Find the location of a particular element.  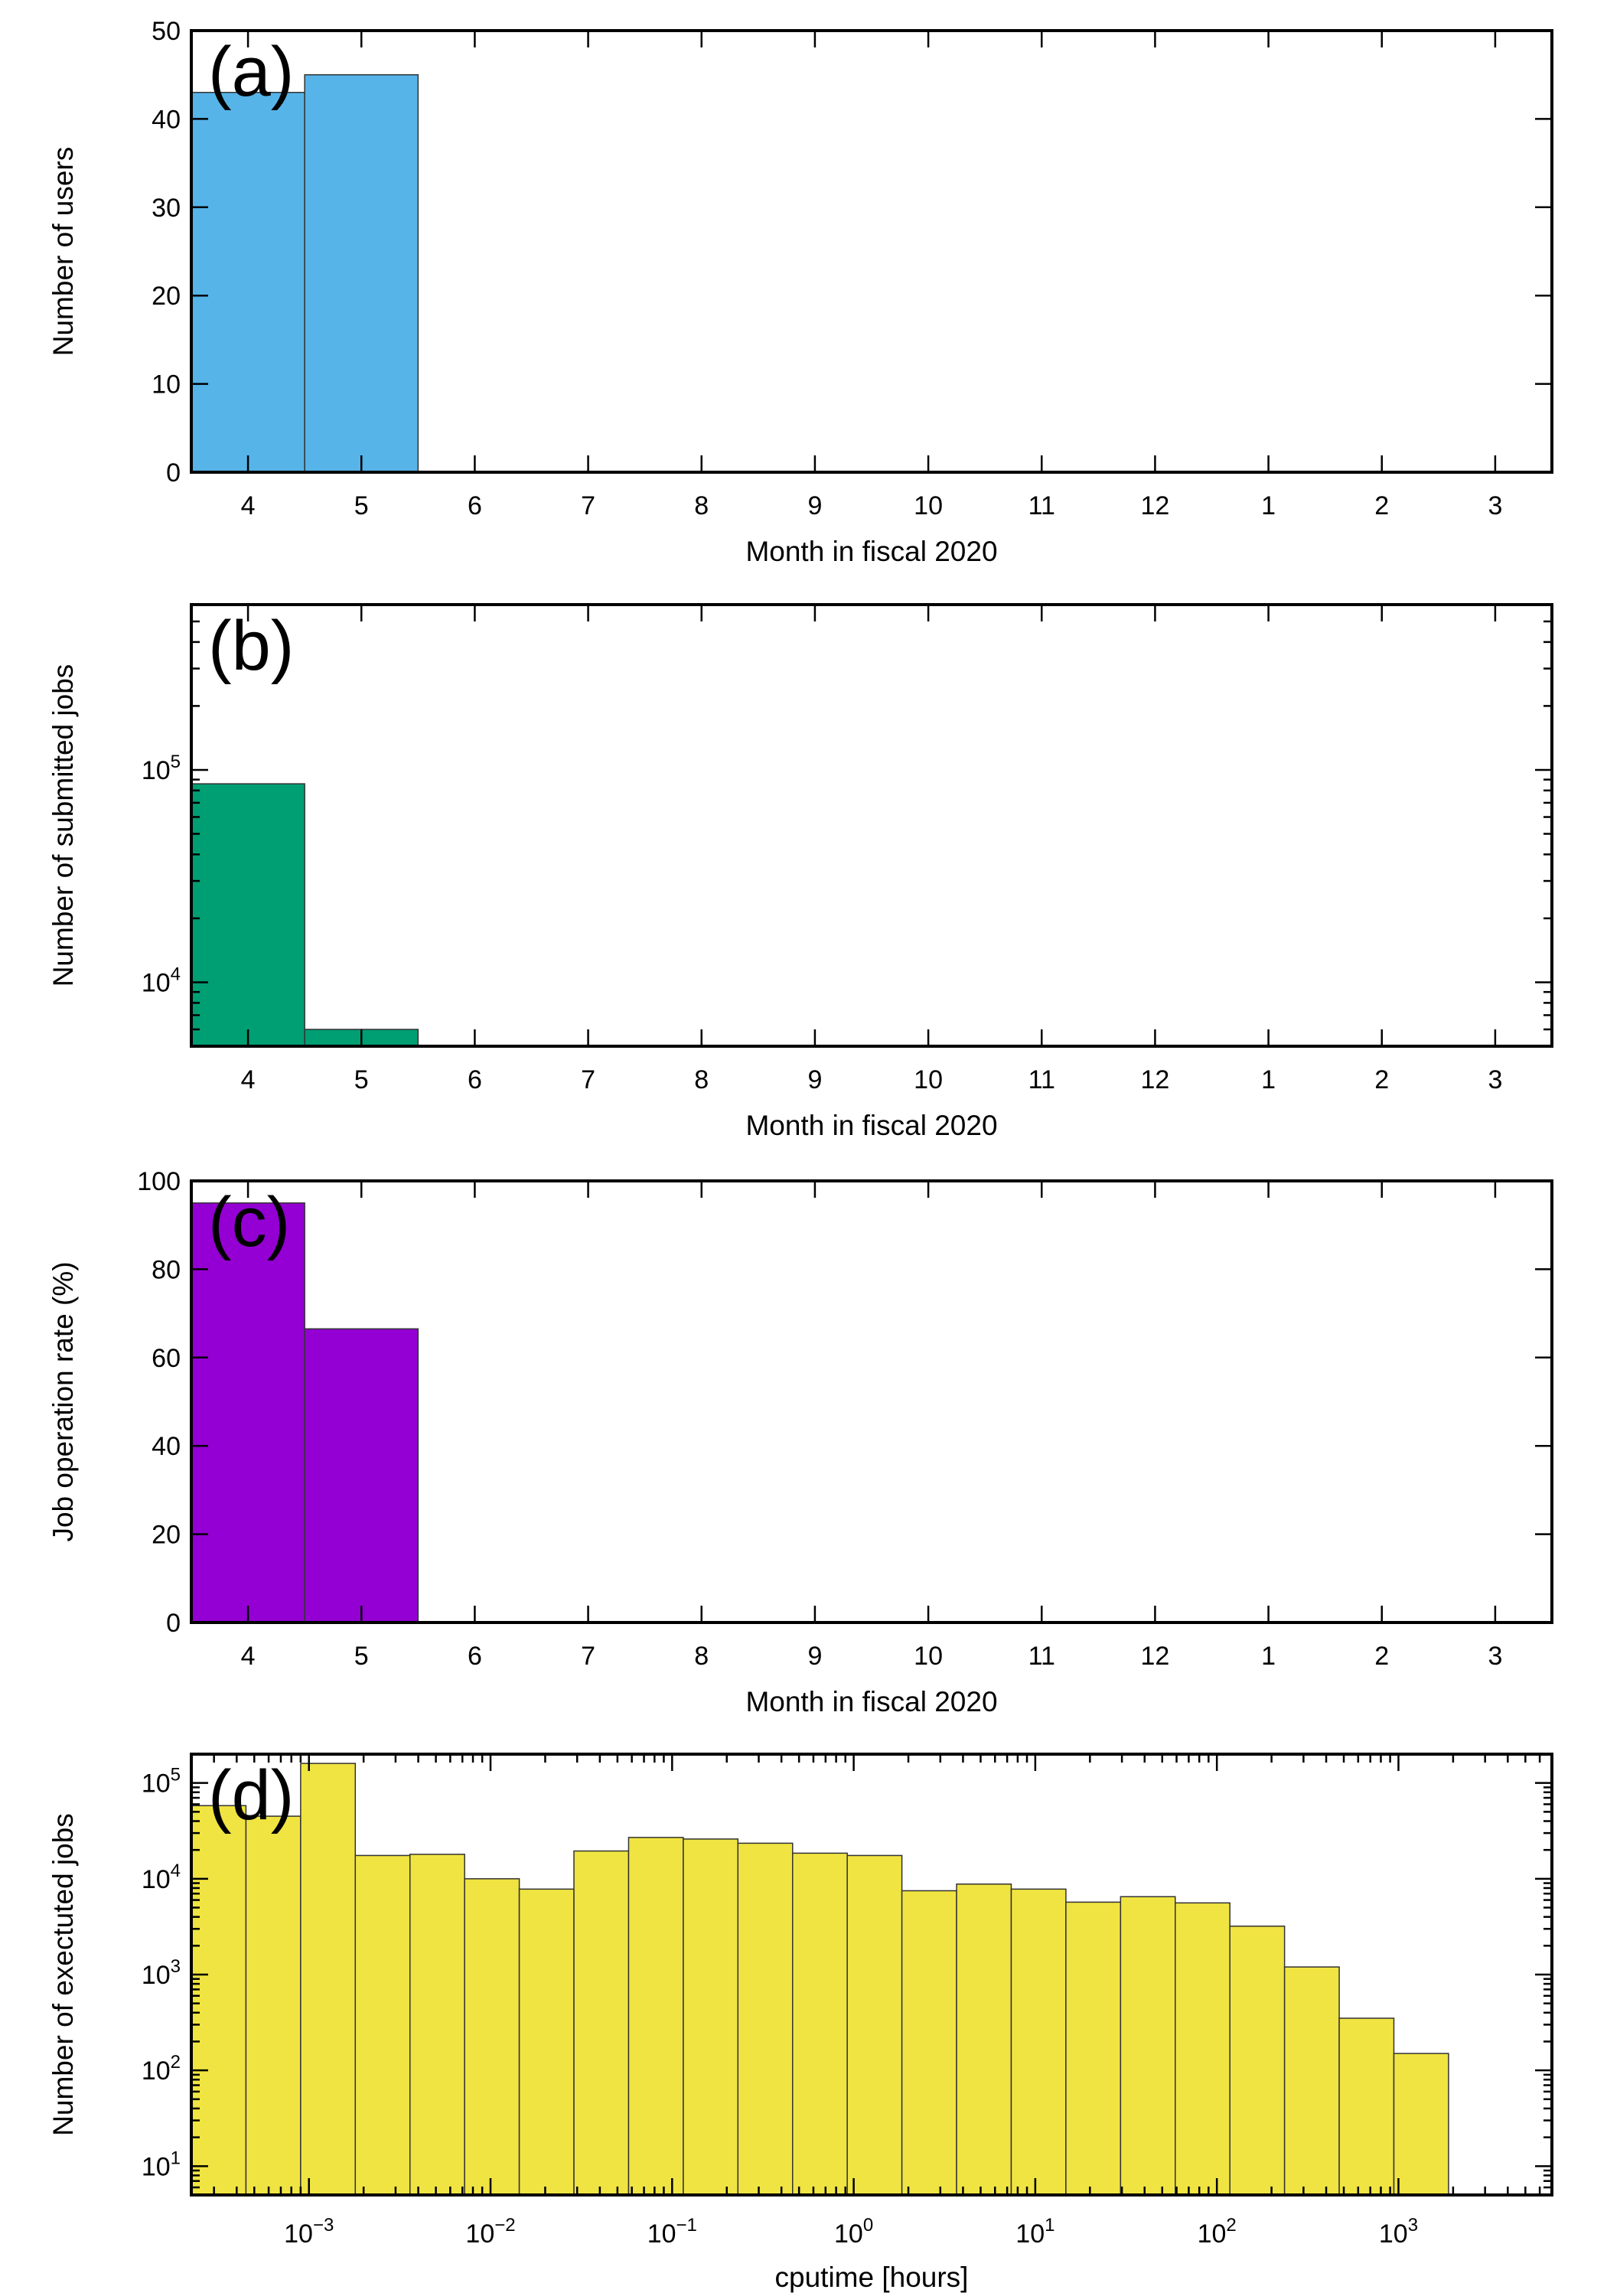

y-tick-label: 100 is located at coordinates (159, 1181).